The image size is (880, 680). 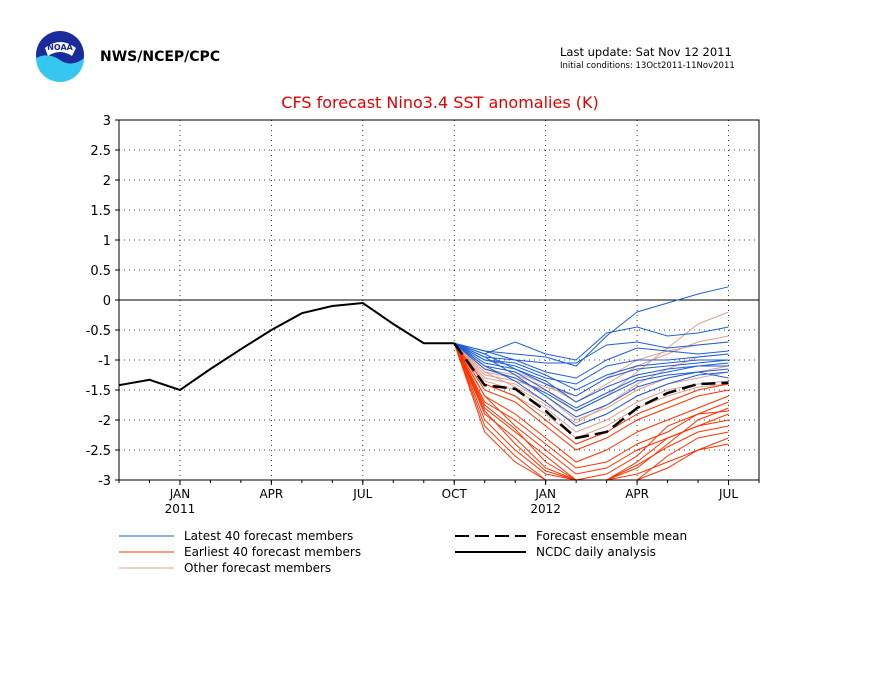 I want to click on y-tick-label: 3, so click(x=107, y=121).